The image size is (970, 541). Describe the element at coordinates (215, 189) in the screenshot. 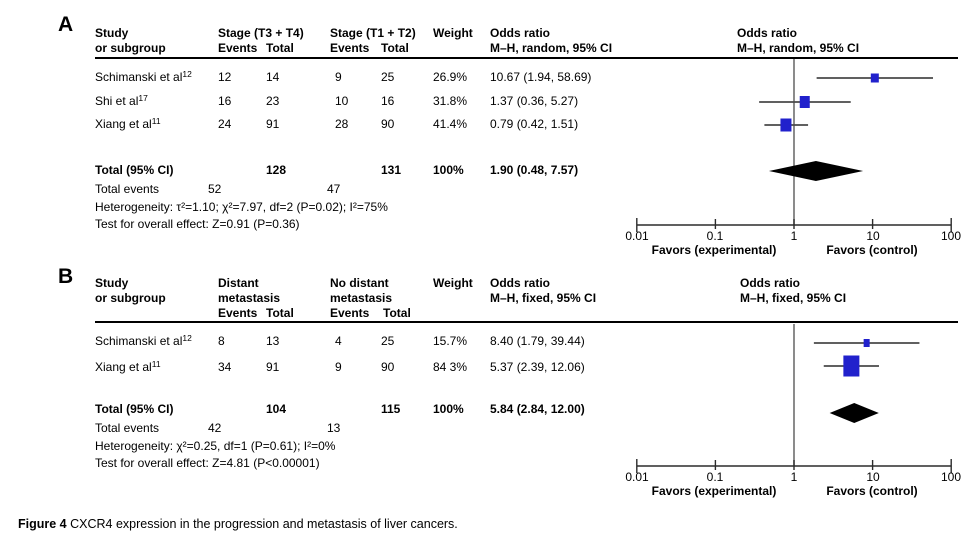

I see `total-events1: 52` at that location.